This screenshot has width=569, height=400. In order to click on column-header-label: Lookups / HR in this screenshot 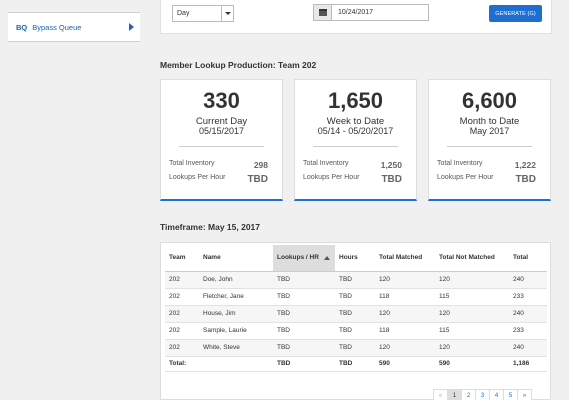, I will do `click(298, 258)`.